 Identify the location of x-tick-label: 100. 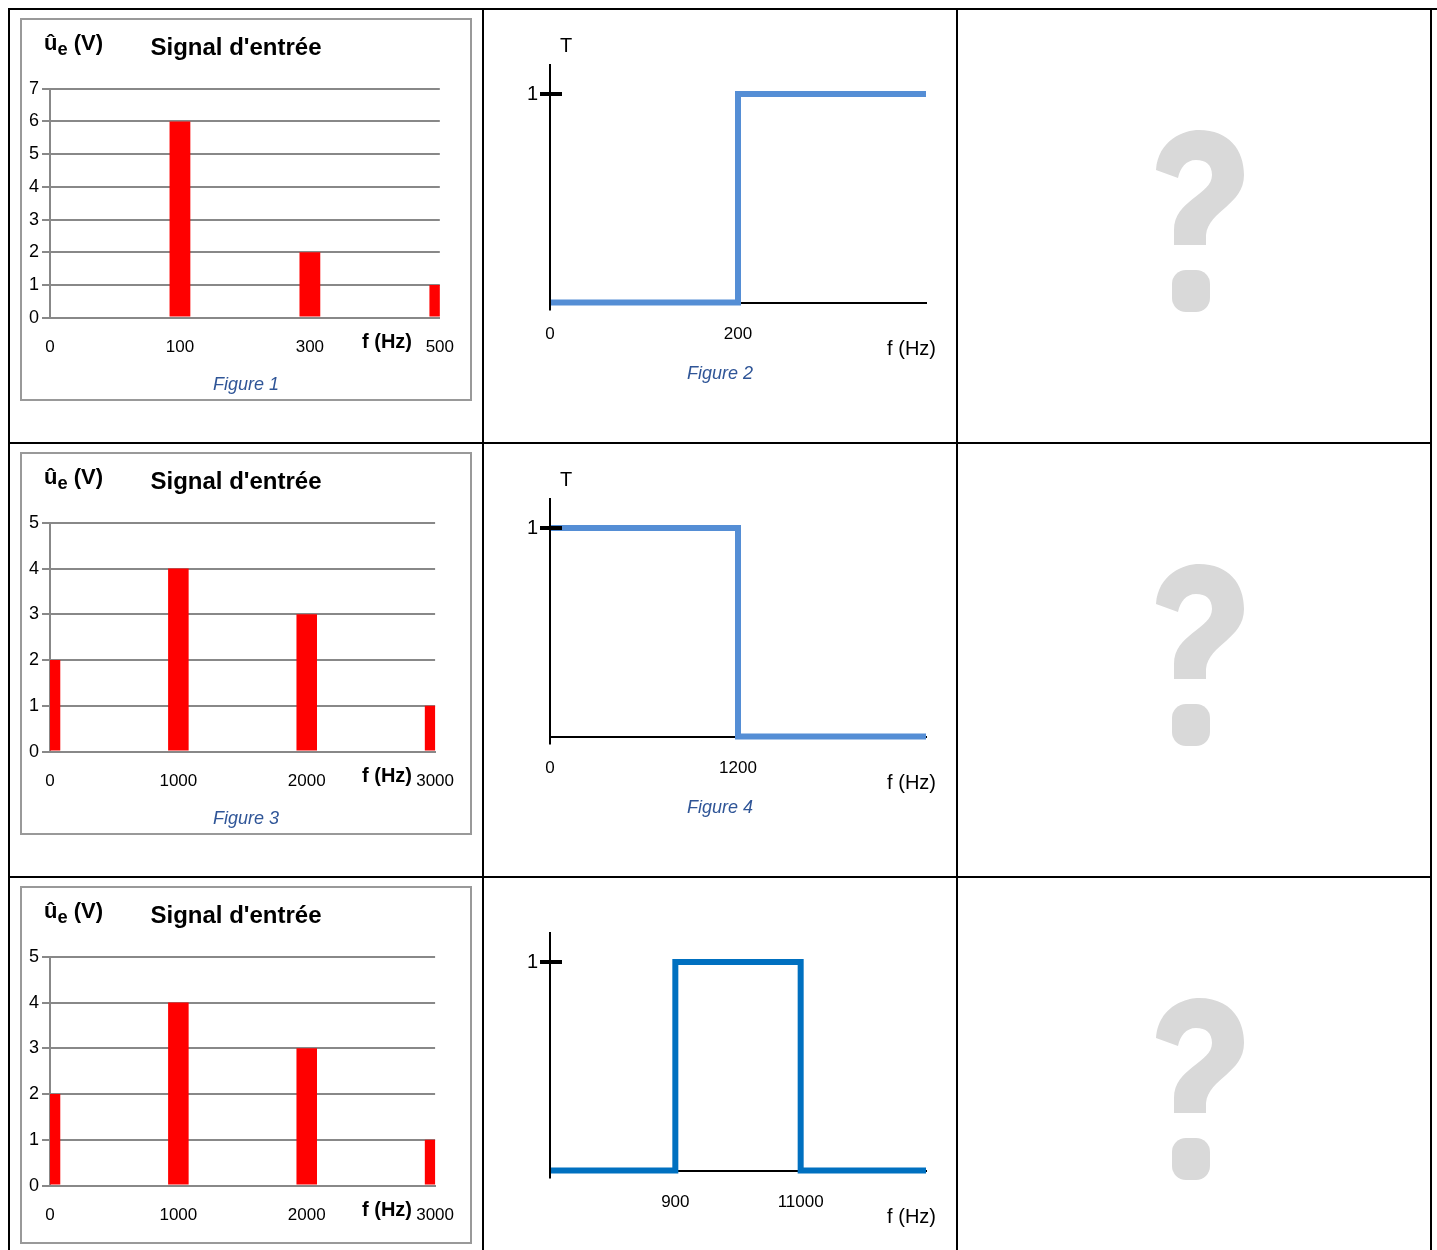
(180, 347).